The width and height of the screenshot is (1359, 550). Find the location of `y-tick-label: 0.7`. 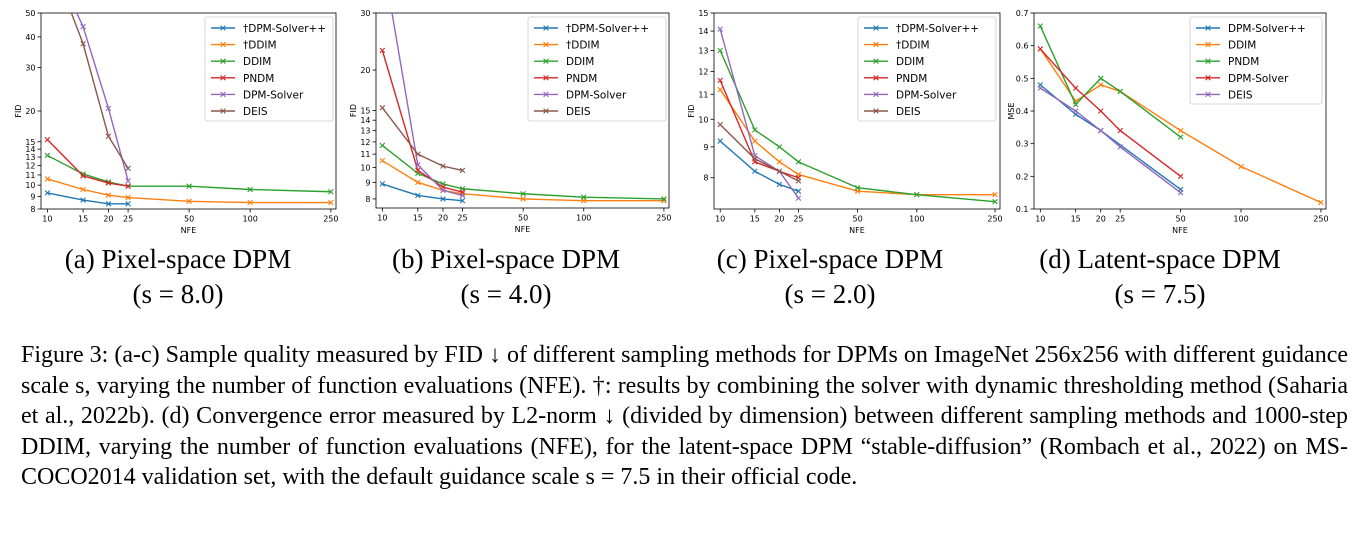

y-tick-label: 0.7 is located at coordinates (1022, 13).